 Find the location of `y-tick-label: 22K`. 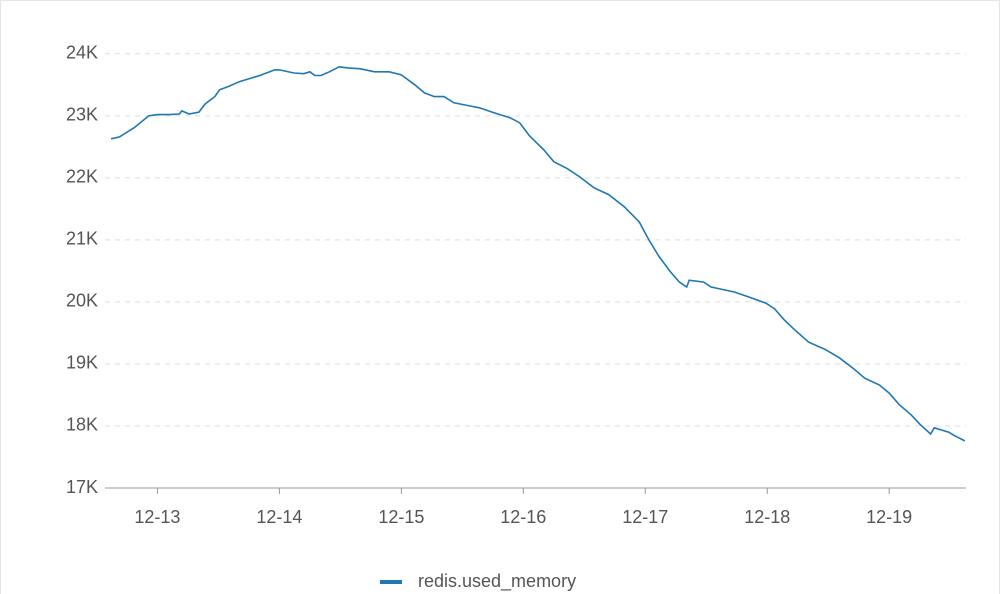

y-tick-label: 22K is located at coordinates (82, 177).